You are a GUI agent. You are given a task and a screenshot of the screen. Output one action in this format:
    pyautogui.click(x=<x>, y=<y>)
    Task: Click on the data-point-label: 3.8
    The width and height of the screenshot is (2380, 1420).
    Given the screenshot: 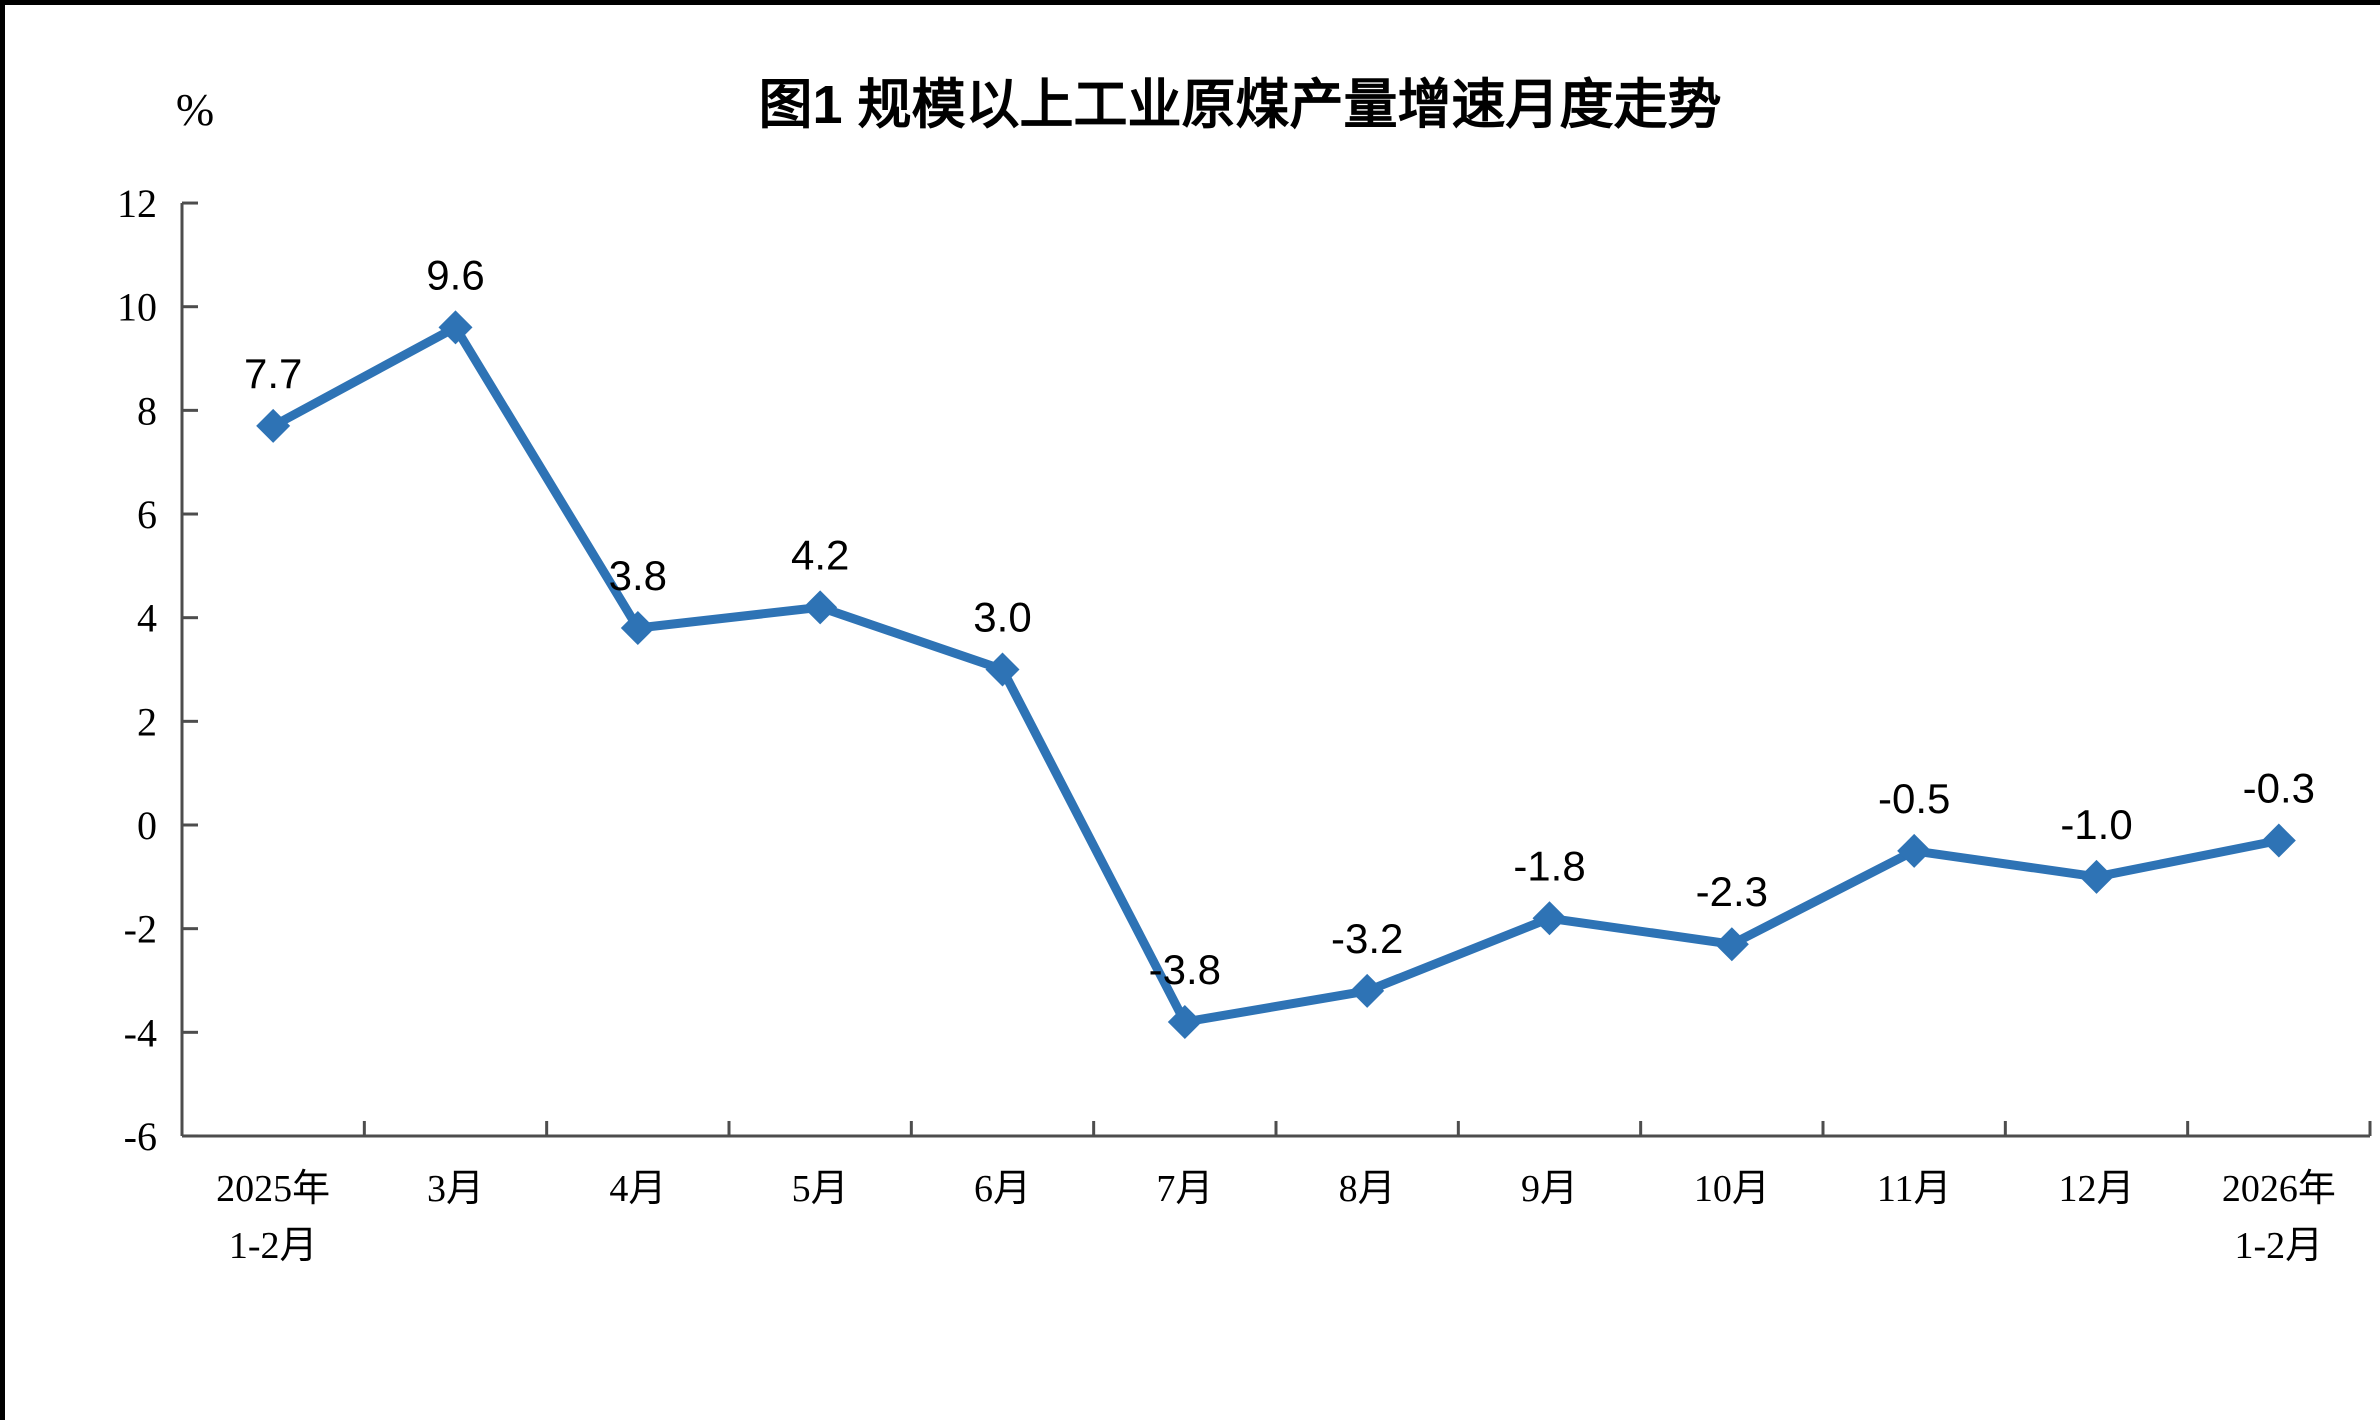 What is the action you would take?
    pyautogui.click(x=638, y=575)
    